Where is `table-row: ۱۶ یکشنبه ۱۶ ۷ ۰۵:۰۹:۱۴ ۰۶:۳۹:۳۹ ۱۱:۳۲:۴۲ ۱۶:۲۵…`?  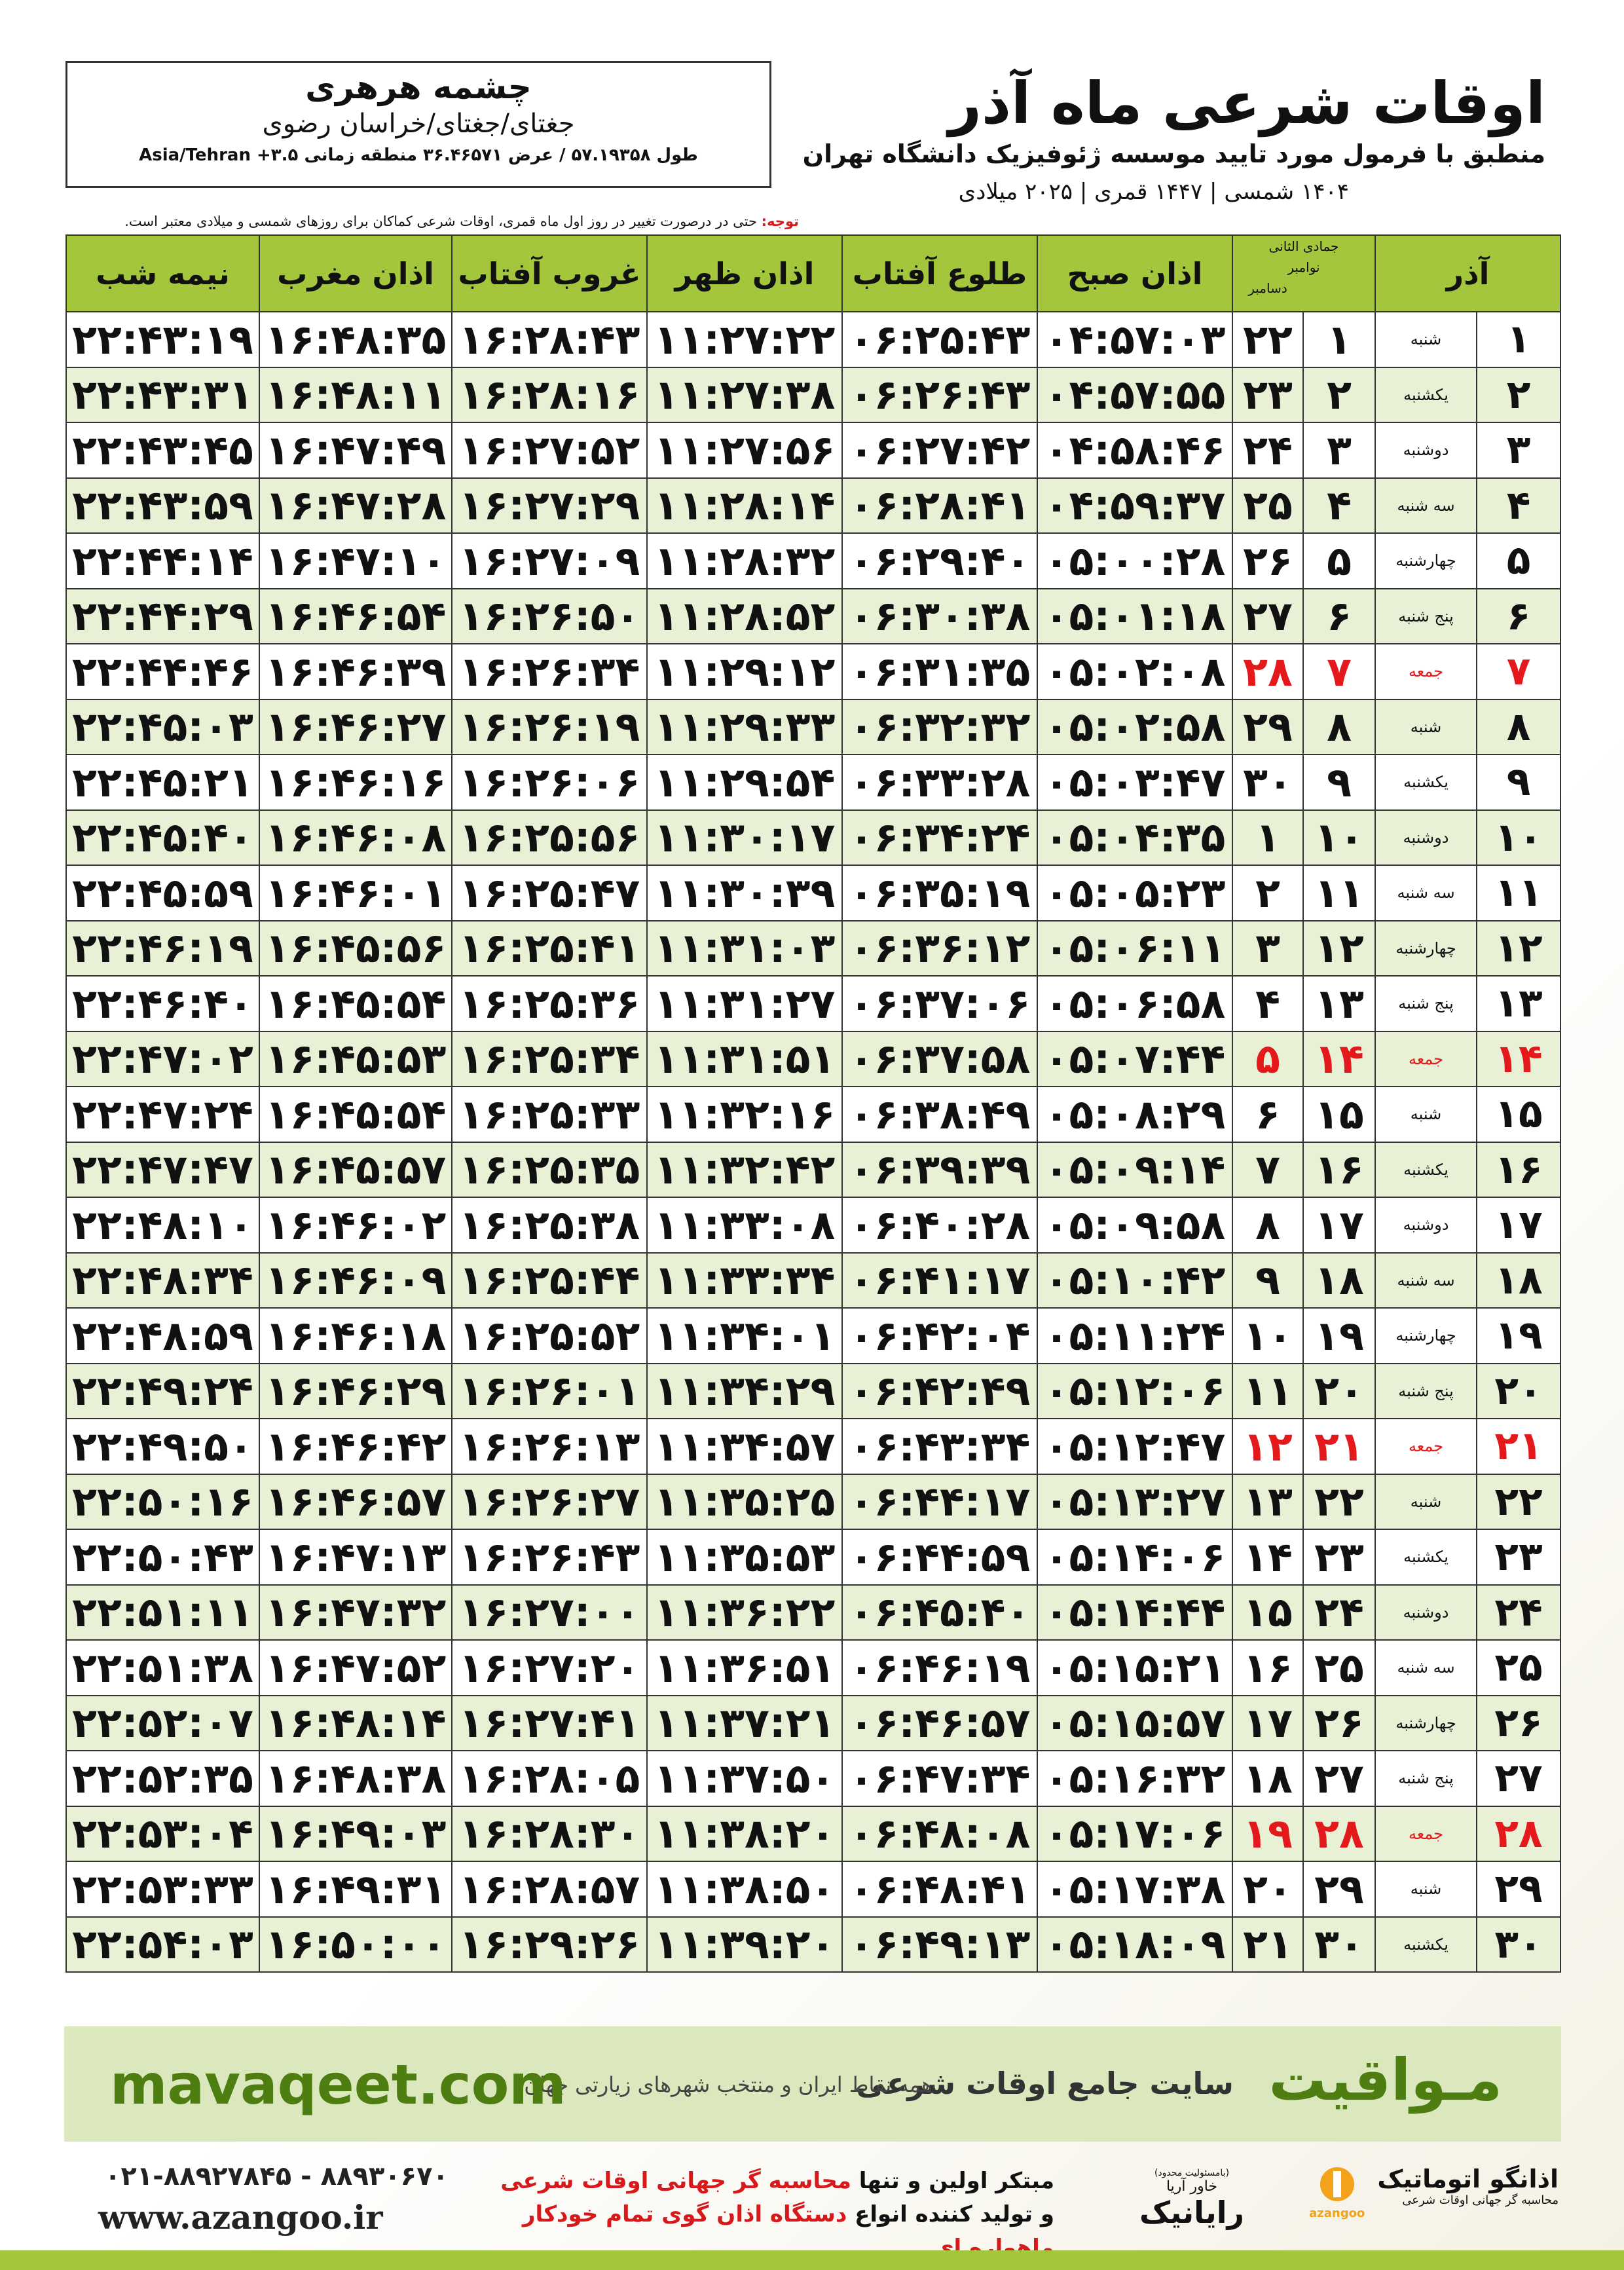 table-row: ۱۶ یکشنبه ۱۶ ۷ ۰۵:۰۹:۱۴ ۰۶:۳۹:۳۹ ۱۱:۳۲:۴۲ ۱۶:۲۵… is located at coordinates (813, 1169).